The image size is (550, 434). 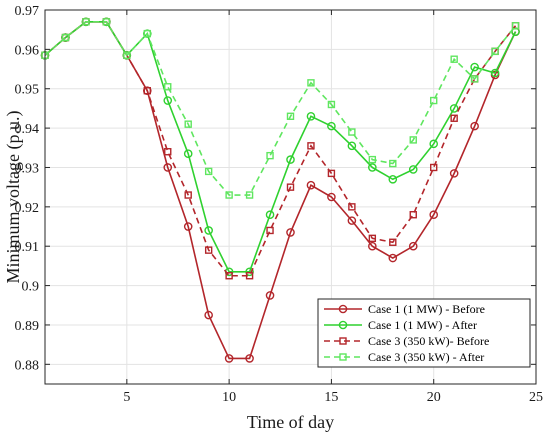 What do you see at coordinates (27, 168) in the screenshot?
I see `y-tick-label: 0.93` at bounding box center [27, 168].